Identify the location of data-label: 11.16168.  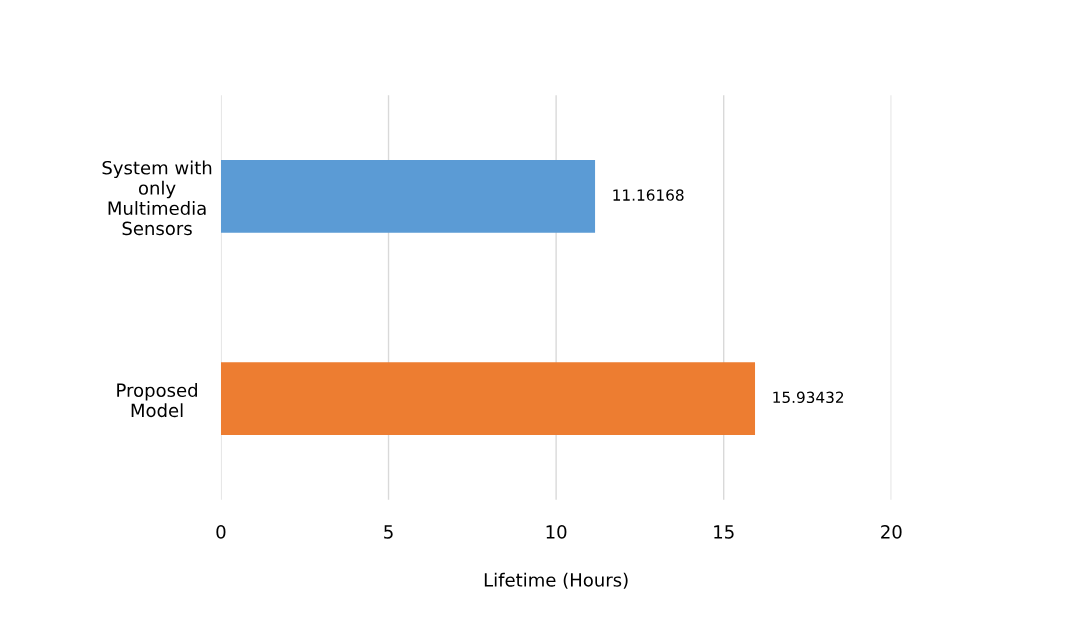
(648, 195).